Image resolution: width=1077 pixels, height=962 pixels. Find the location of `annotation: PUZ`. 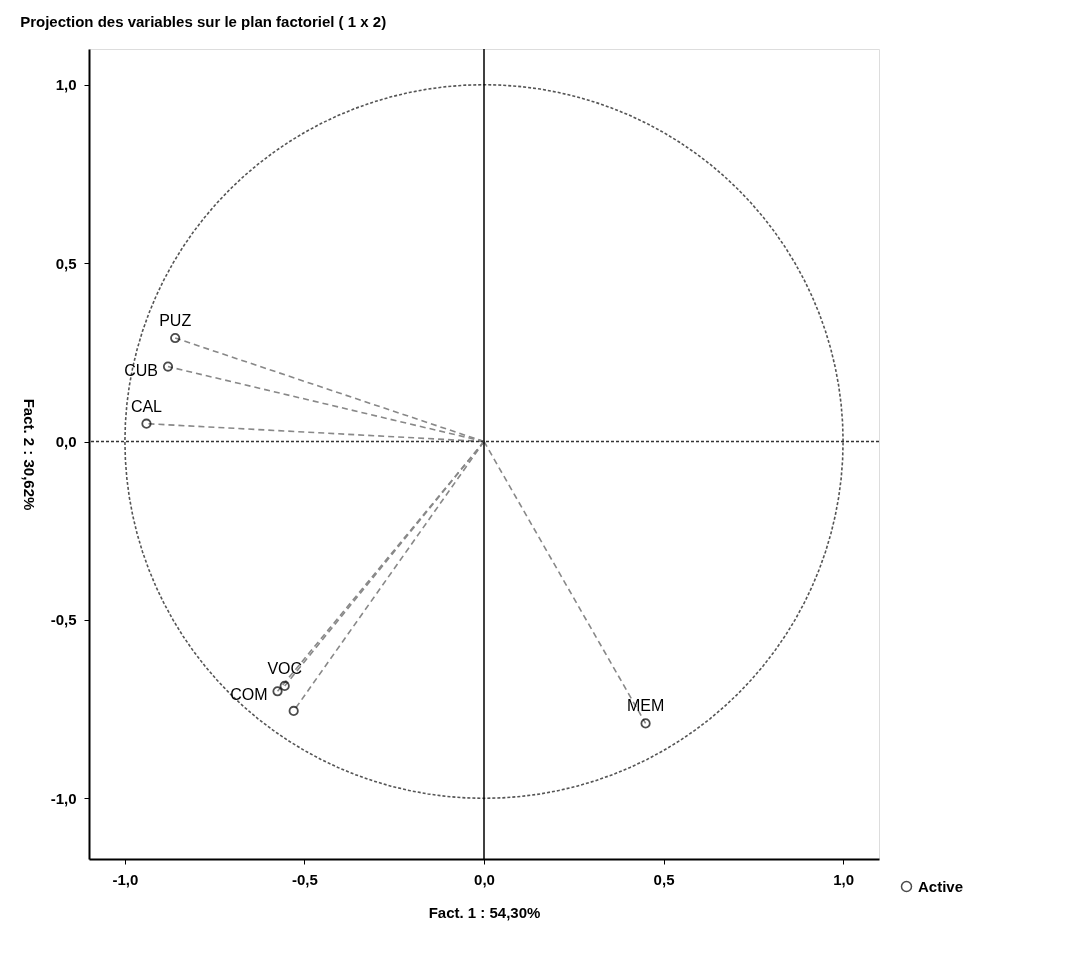

annotation: PUZ is located at coordinates (175, 321).